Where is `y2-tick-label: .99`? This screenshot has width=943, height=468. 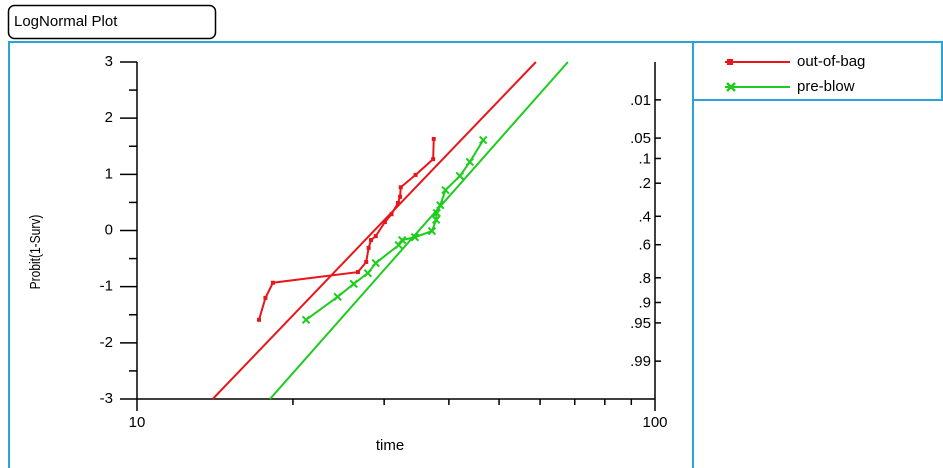
y2-tick-label: .99 is located at coordinates (640, 361).